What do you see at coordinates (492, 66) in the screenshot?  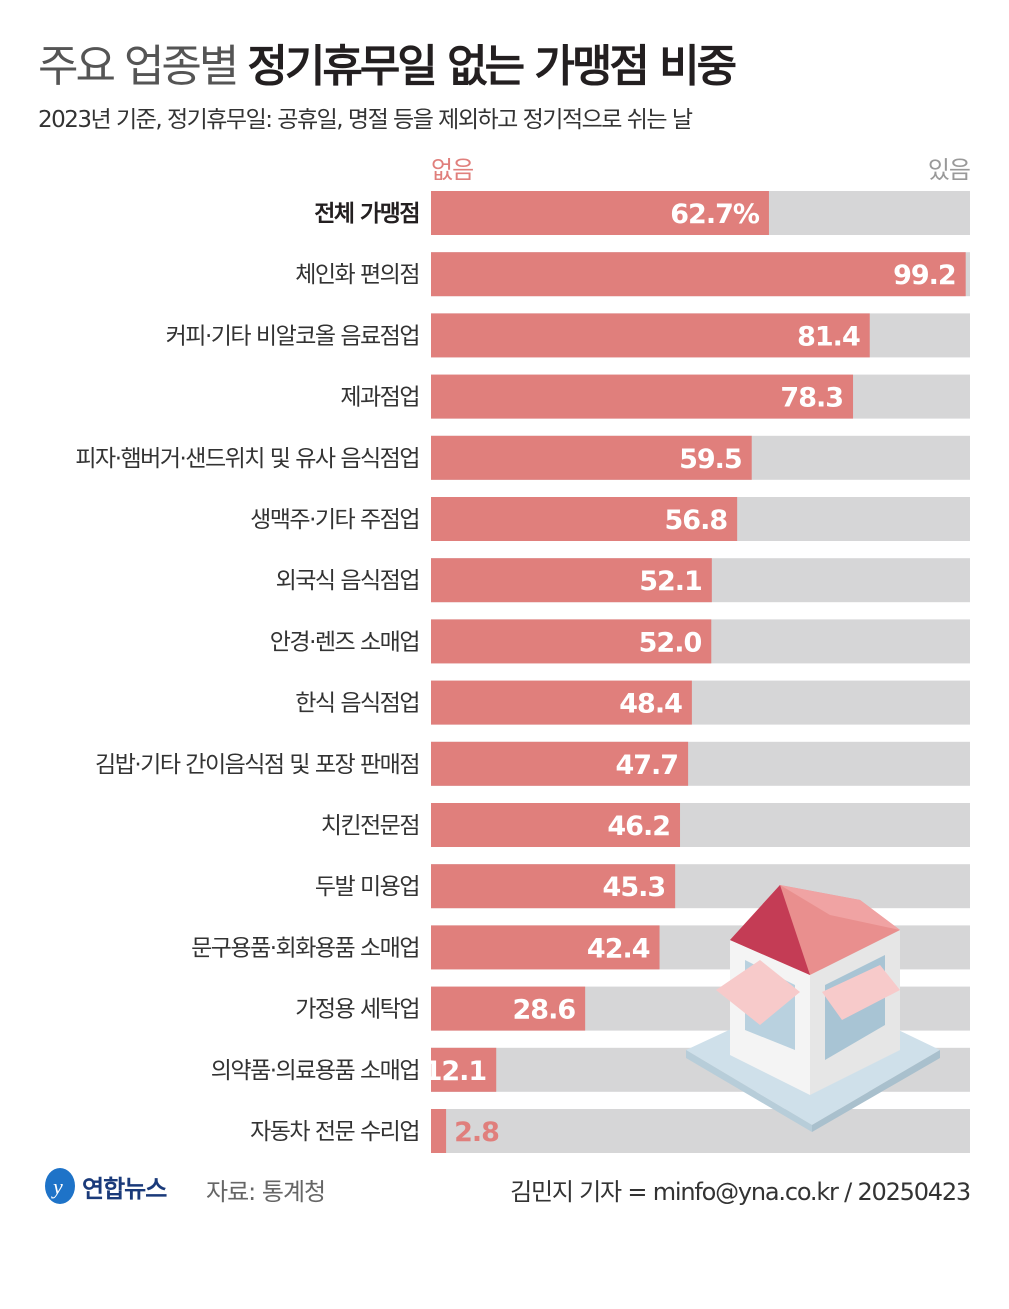 I see `title-bold: 정기휴무일 없는 가맹점 비중` at bounding box center [492, 66].